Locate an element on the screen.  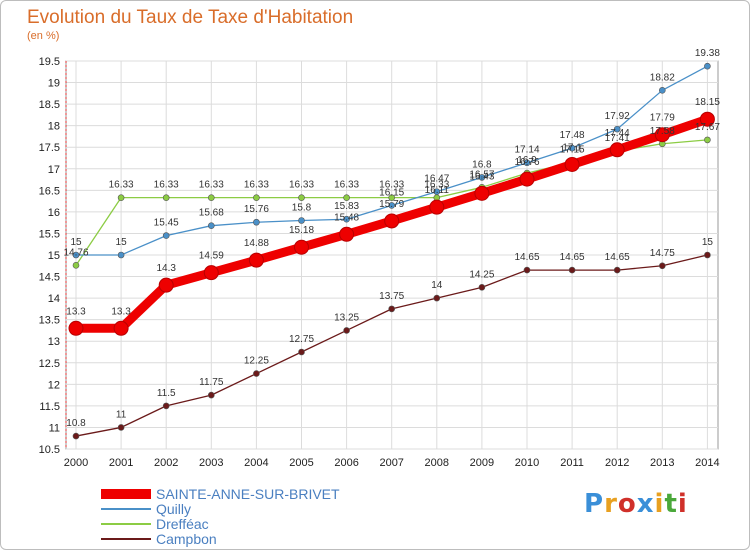
data-label: 15.8 is located at coordinates (302, 208).